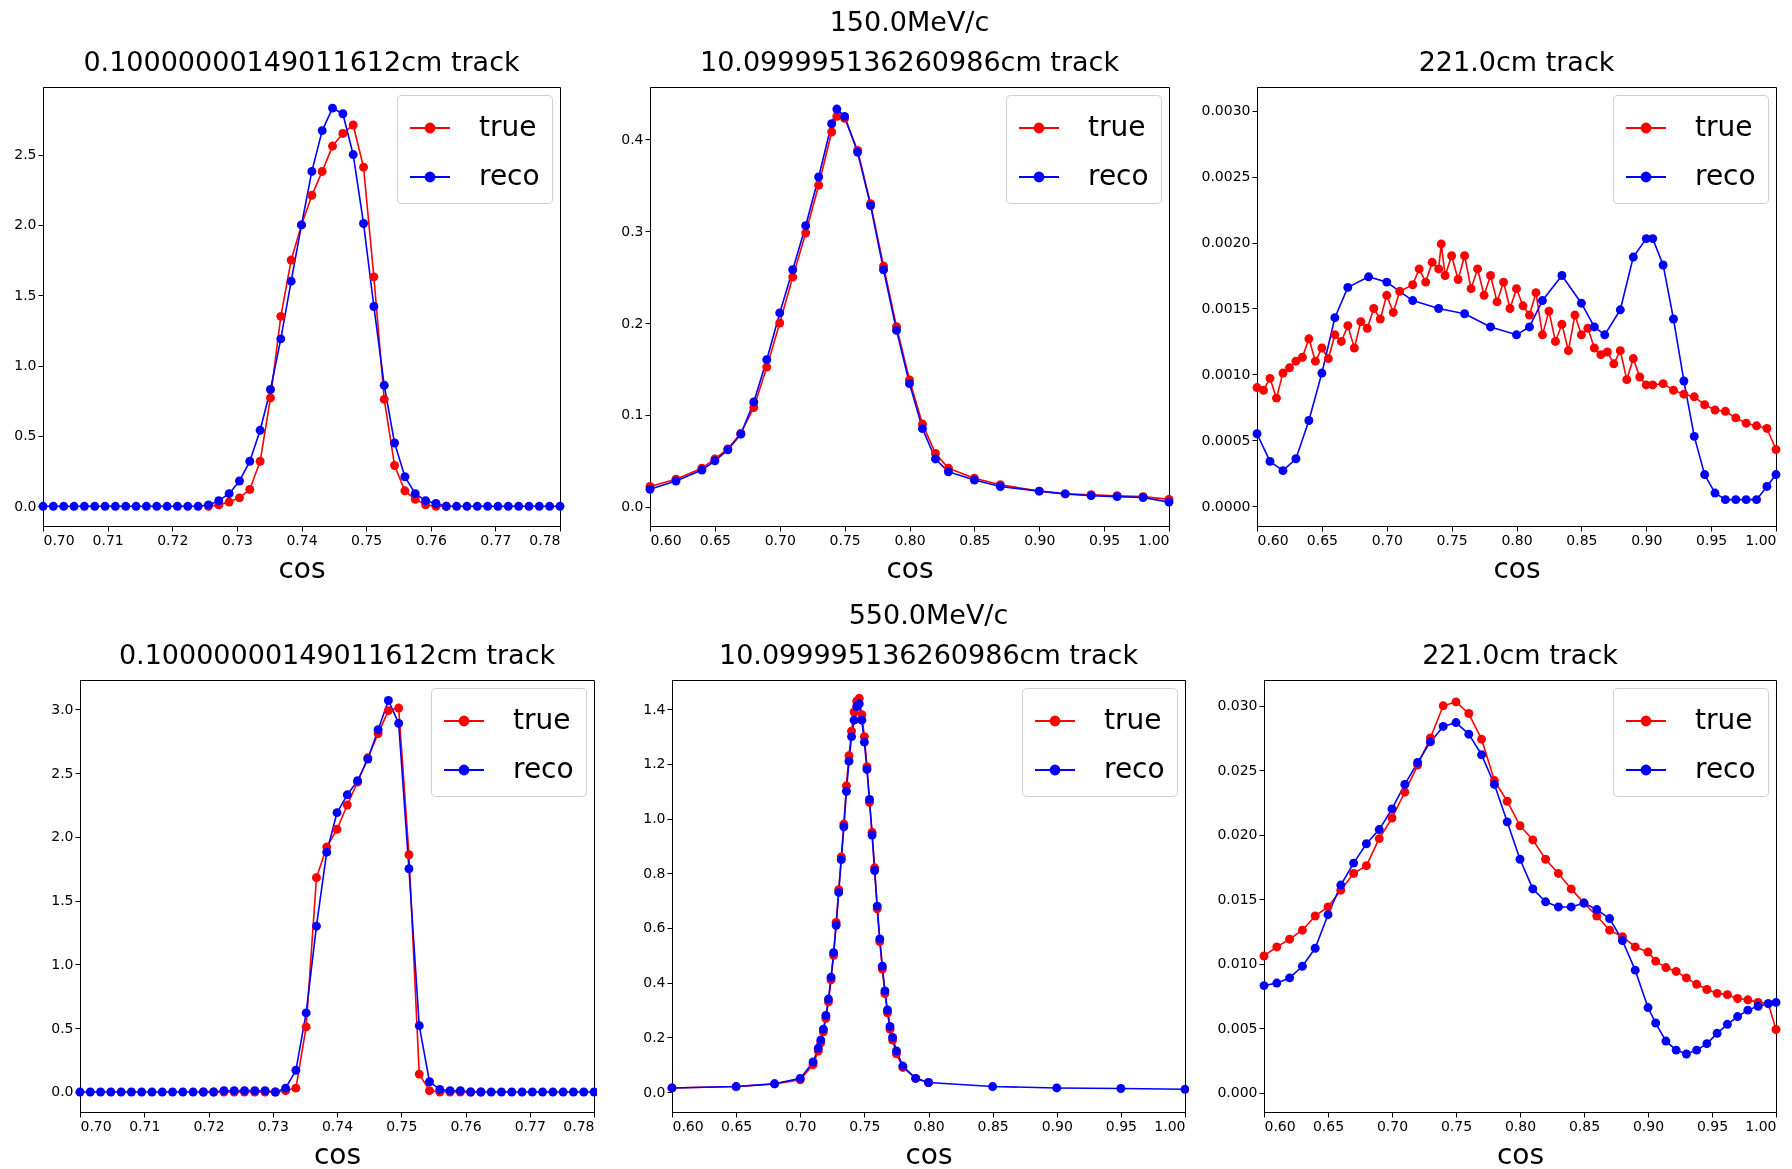  Describe the element at coordinates (1237, 705) in the screenshot. I see `y-tick-label: 0.030` at that location.